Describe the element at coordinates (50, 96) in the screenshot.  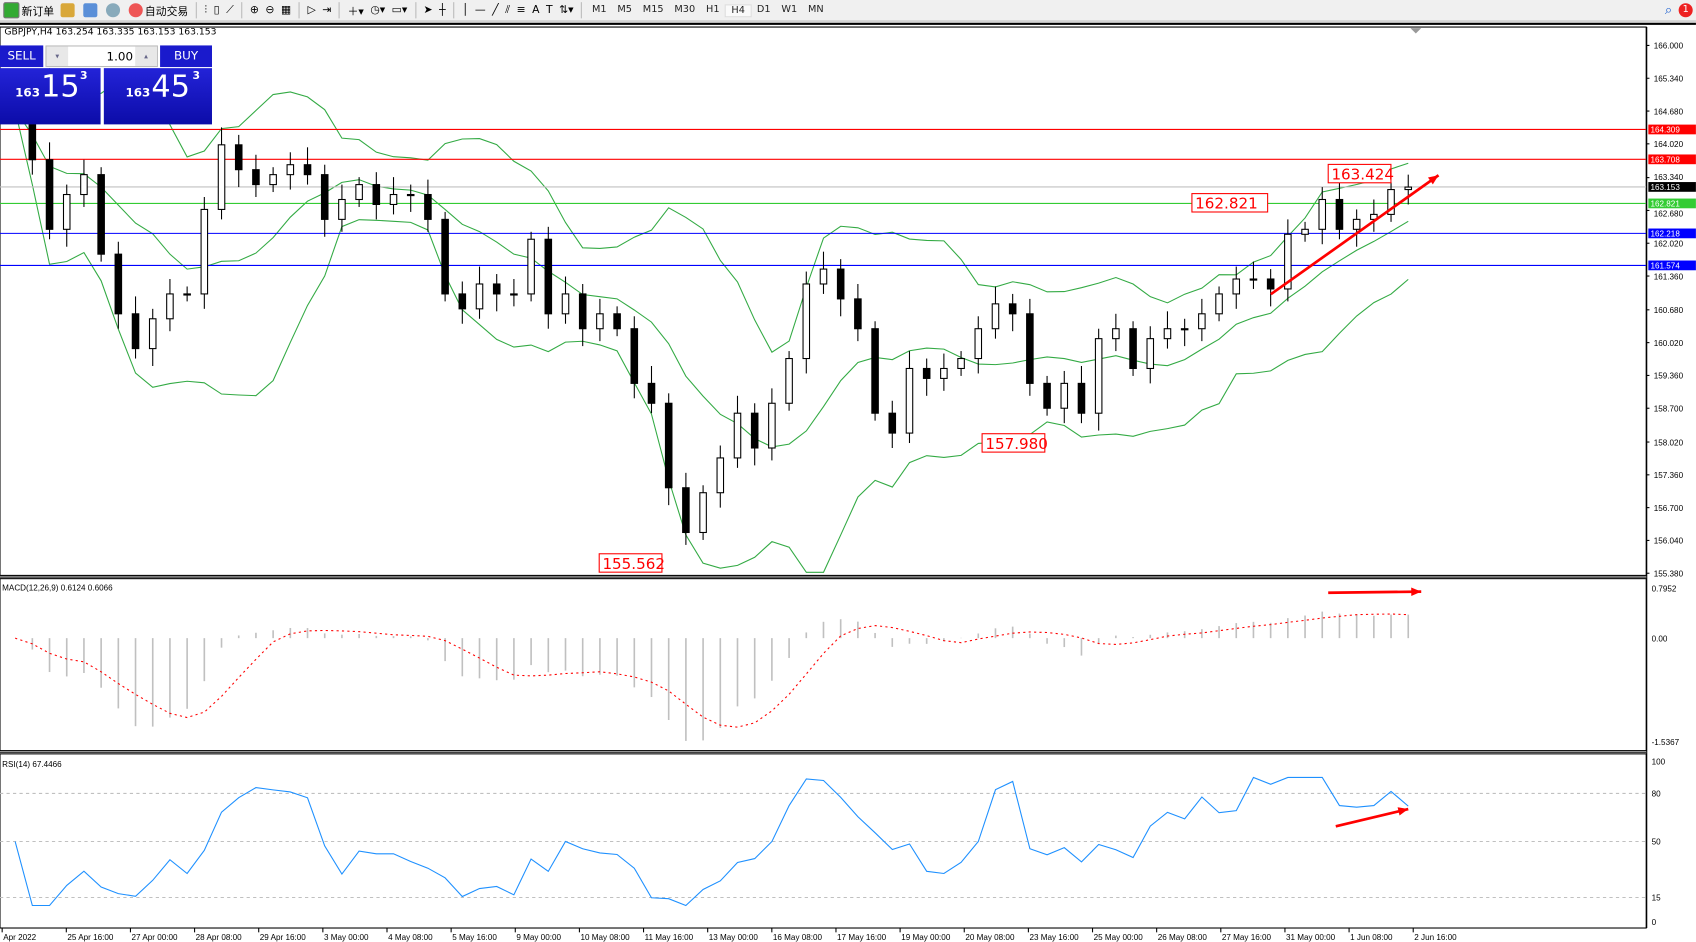
I see `sell-price: 163 15 3` at that location.